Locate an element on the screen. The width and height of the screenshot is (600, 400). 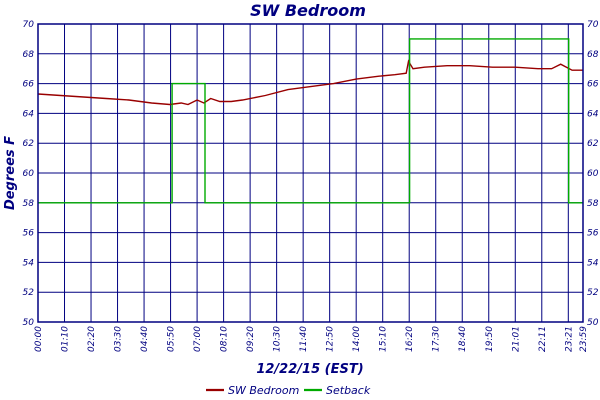
x-tick-label: 09:20 is located at coordinates (251, 339).